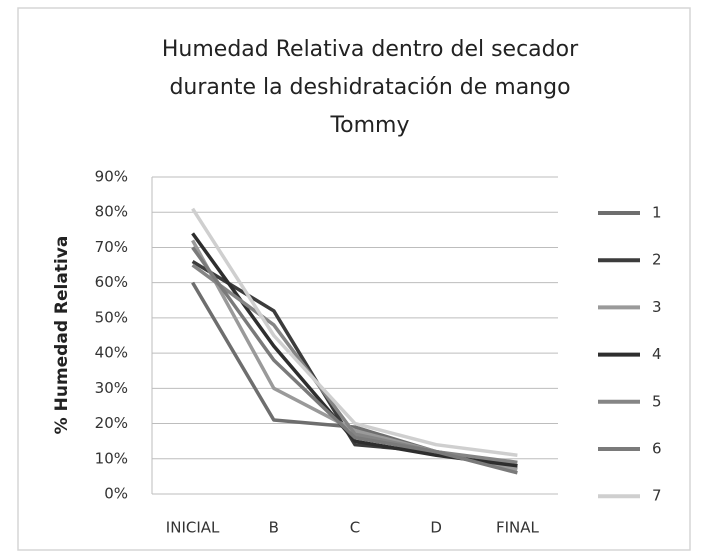  What do you see at coordinates (657, 401) in the screenshot?
I see `legend-label: 5` at bounding box center [657, 401].